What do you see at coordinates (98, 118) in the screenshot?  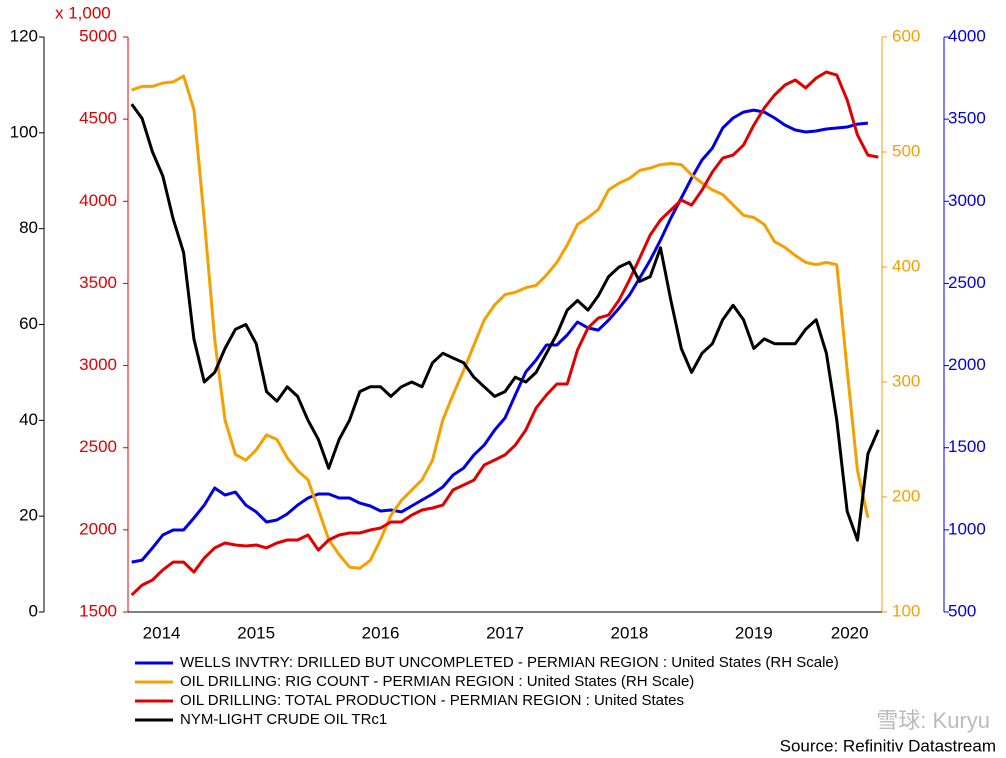 I see `y-tick-label: 4500` at bounding box center [98, 118].